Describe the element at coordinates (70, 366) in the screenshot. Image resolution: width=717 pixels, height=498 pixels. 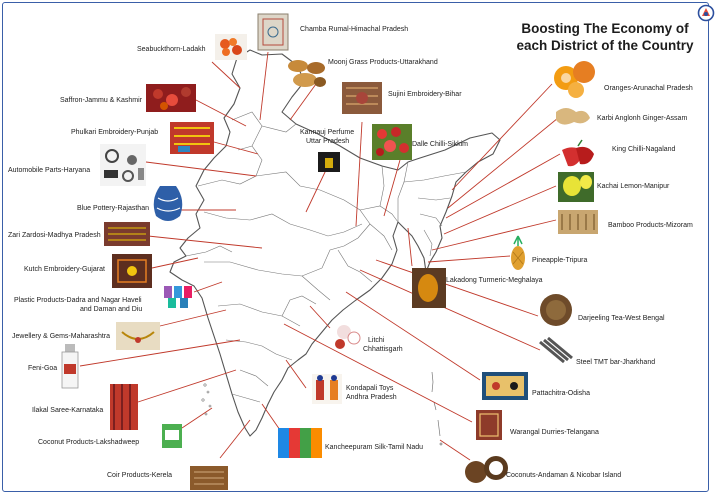
I see `feni-bottle-image` at that location.